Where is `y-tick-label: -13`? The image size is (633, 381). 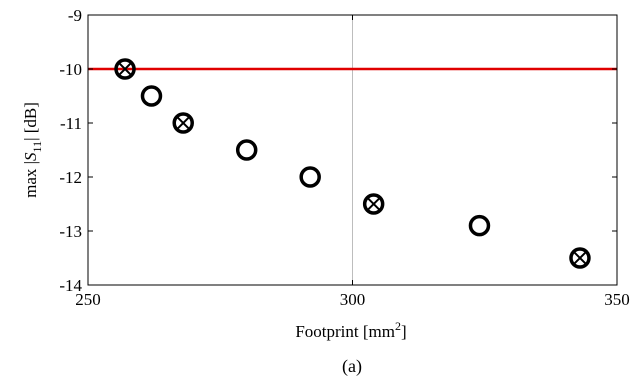 y-tick-label: -13 is located at coordinates (70, 231).